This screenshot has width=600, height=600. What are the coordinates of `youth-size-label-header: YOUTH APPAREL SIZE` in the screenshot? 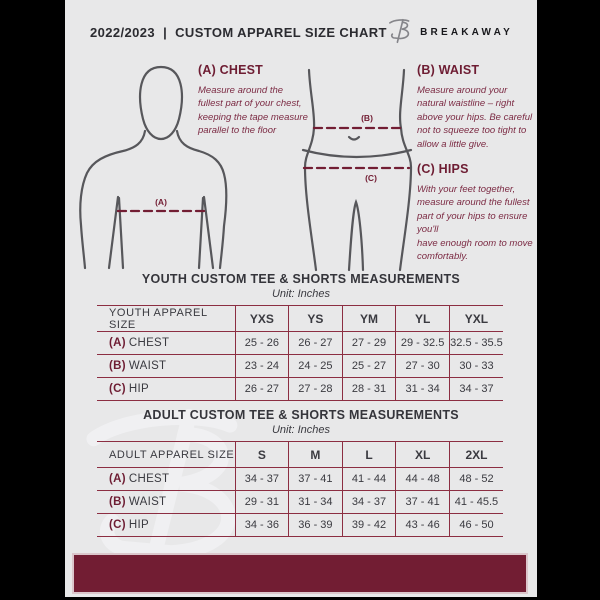 It's located at (158, 318).